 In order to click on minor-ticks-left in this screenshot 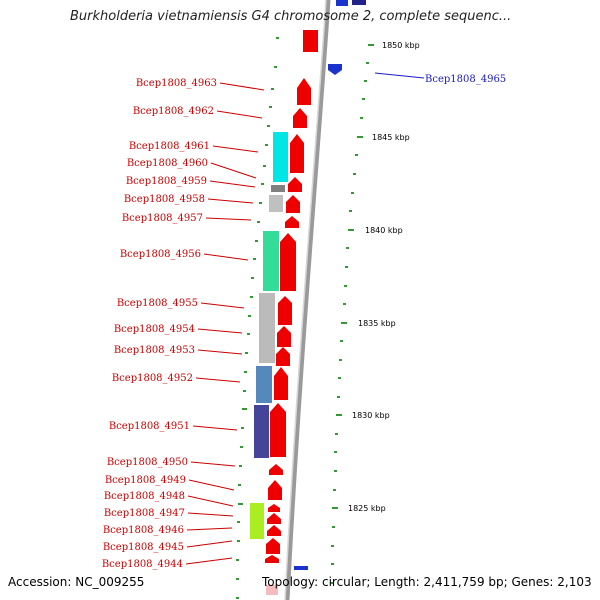, I will do `click(257, 318)`.